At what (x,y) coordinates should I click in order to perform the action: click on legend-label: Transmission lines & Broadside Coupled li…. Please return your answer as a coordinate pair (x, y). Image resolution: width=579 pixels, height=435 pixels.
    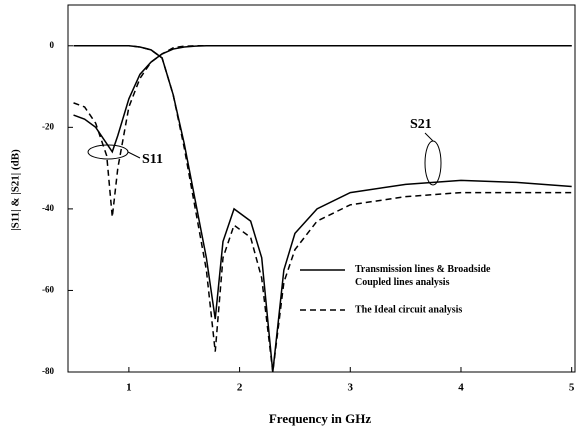
    Looking at the image, I should click on (423, 276).